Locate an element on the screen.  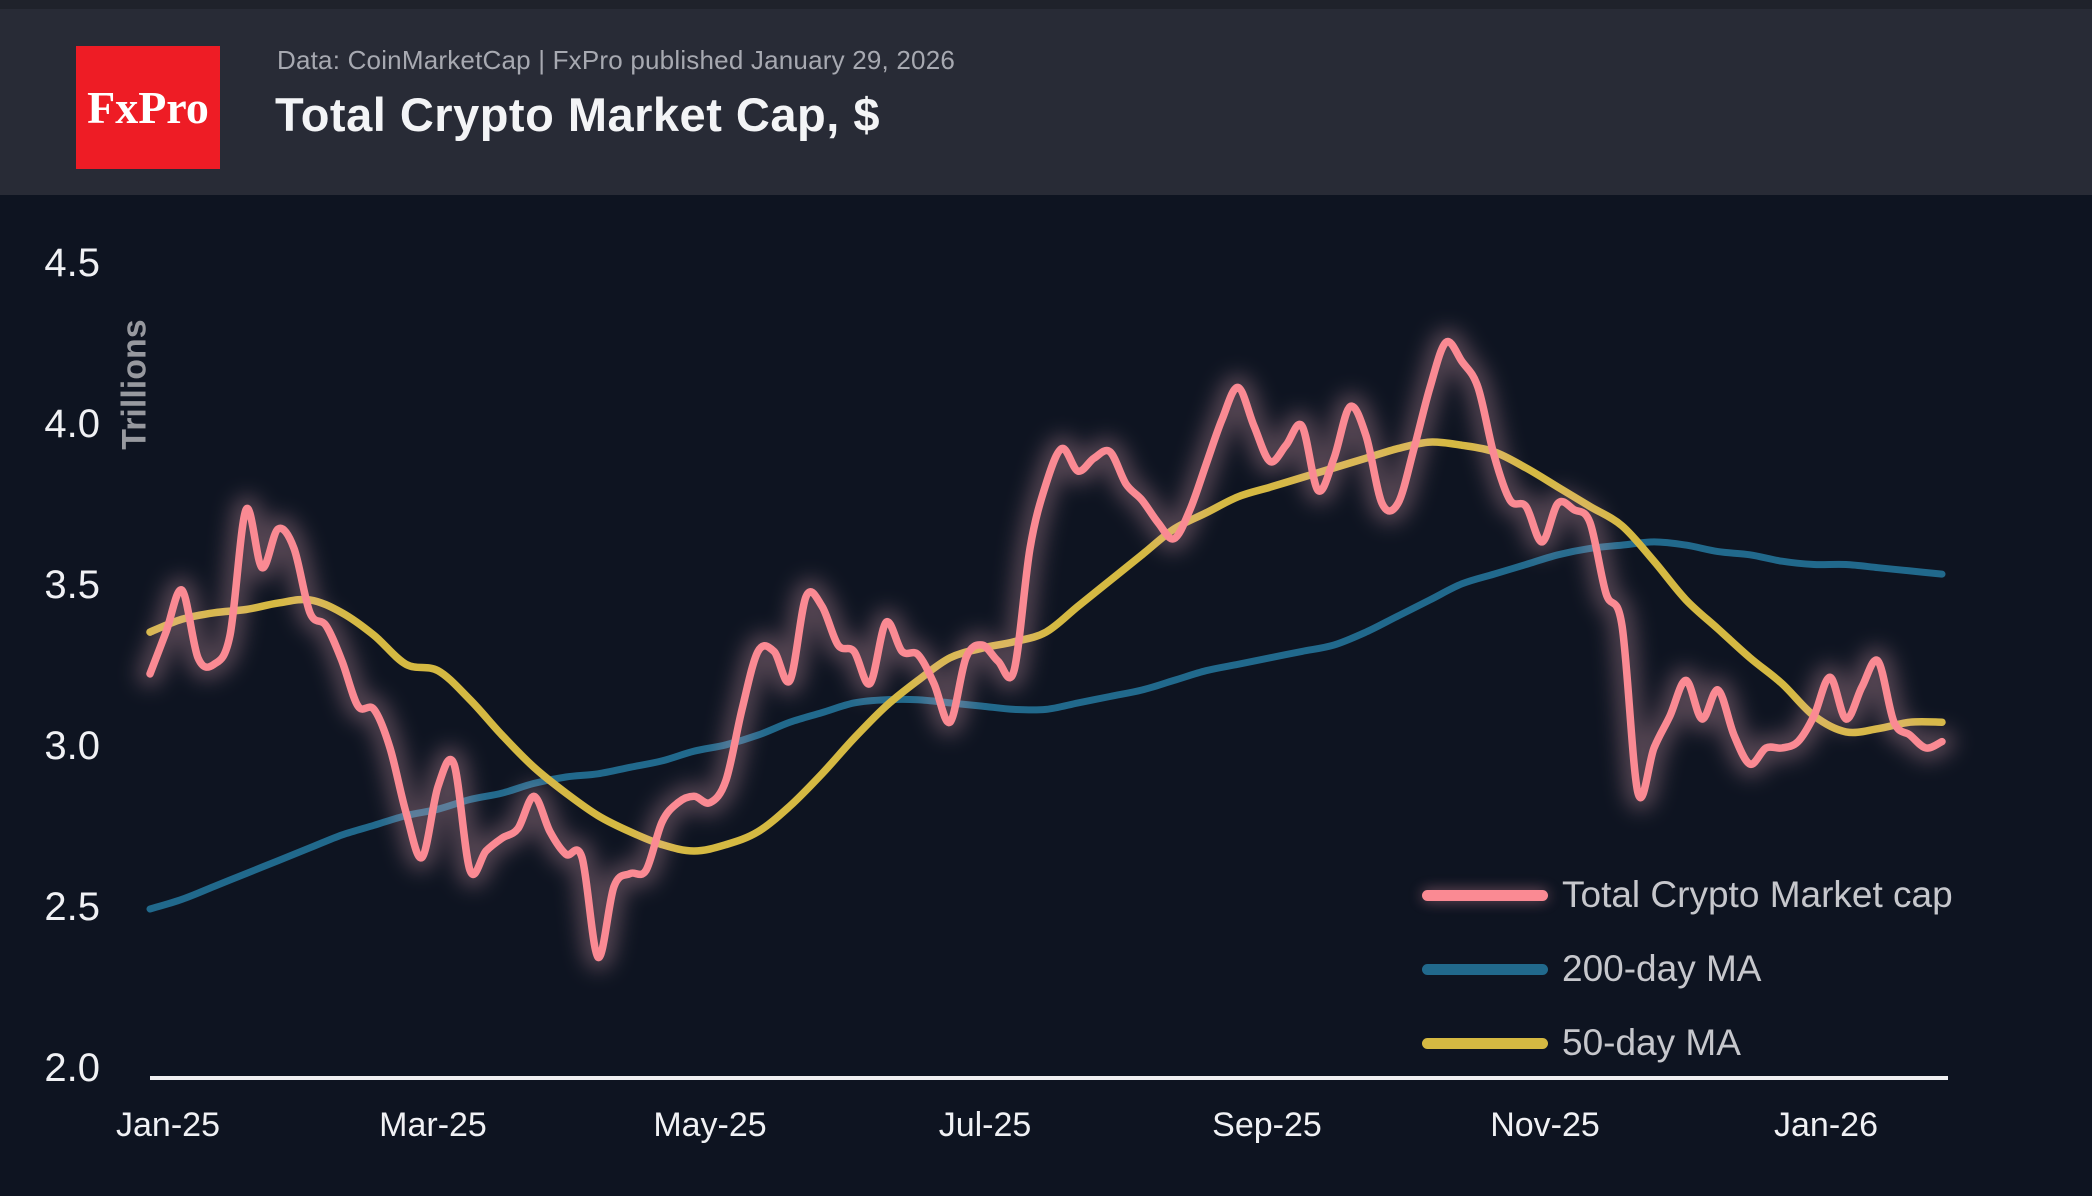
legend-item-ma50: 50-day MA is located at coordinates (1687, 1043).